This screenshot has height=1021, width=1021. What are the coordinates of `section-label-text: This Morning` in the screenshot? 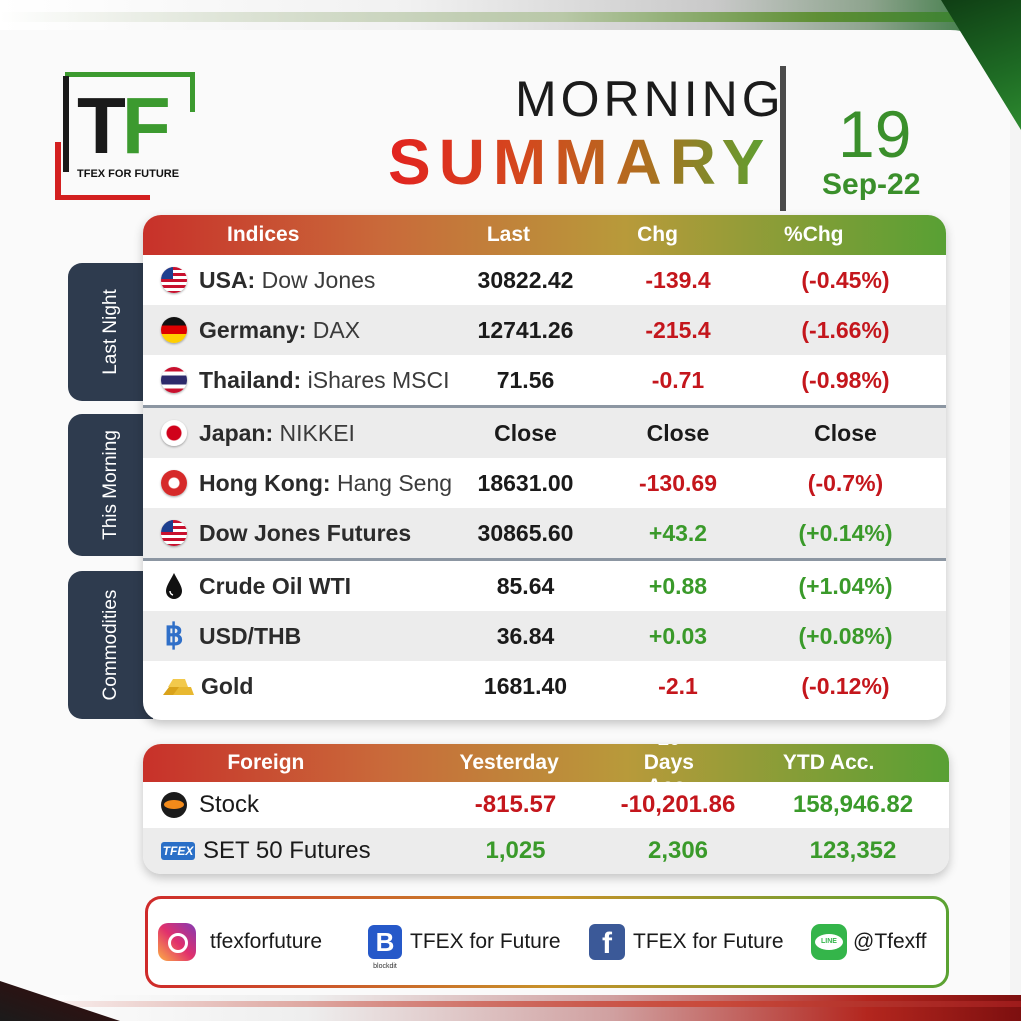 It's located at (110, 485).